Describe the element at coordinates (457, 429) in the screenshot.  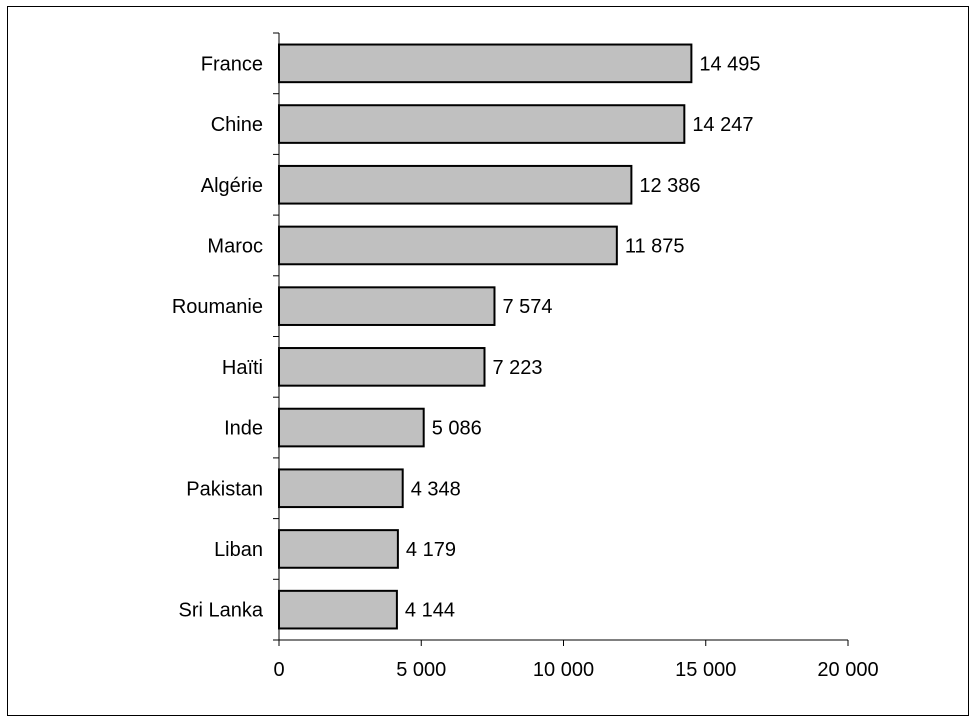
I see `value-label: 5 086` at that location.